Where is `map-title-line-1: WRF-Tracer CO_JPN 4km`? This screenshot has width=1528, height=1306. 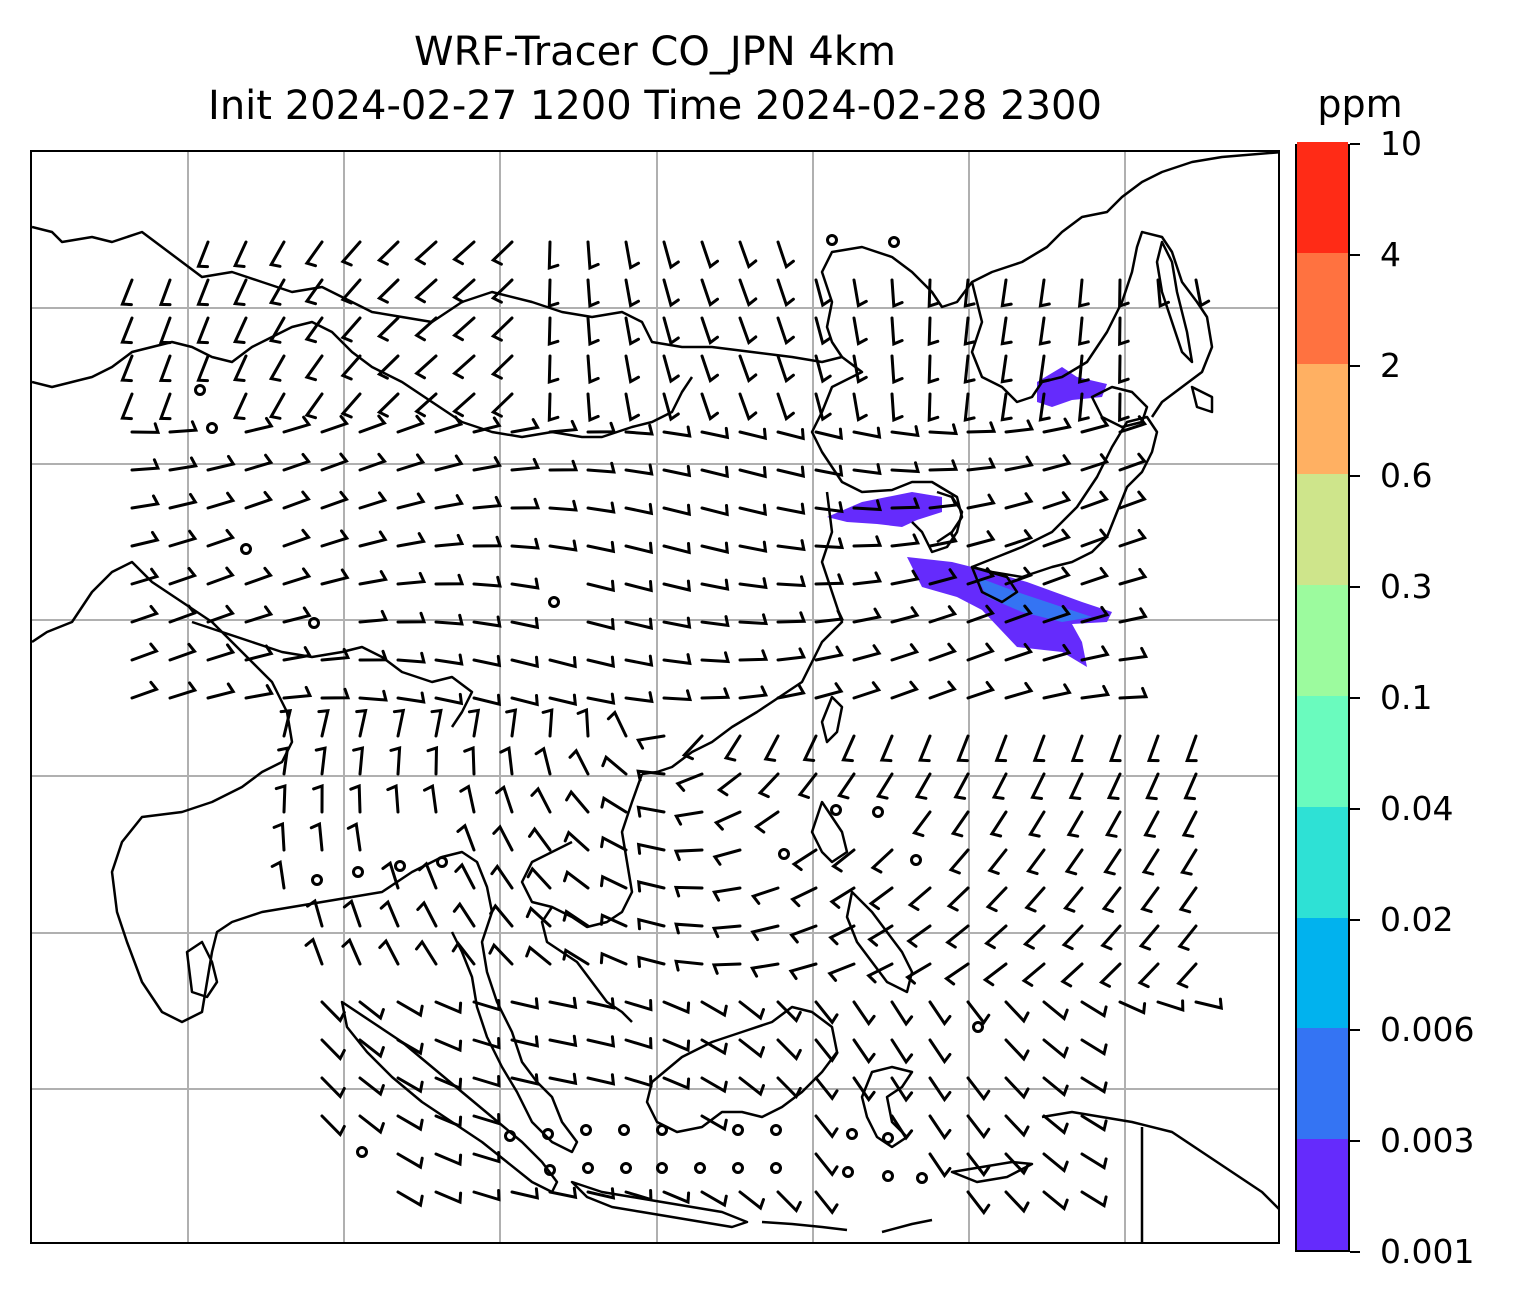 map-title-line-1: WRF-Tracer CO_JPN 4km is located at coordinates (655, 52).